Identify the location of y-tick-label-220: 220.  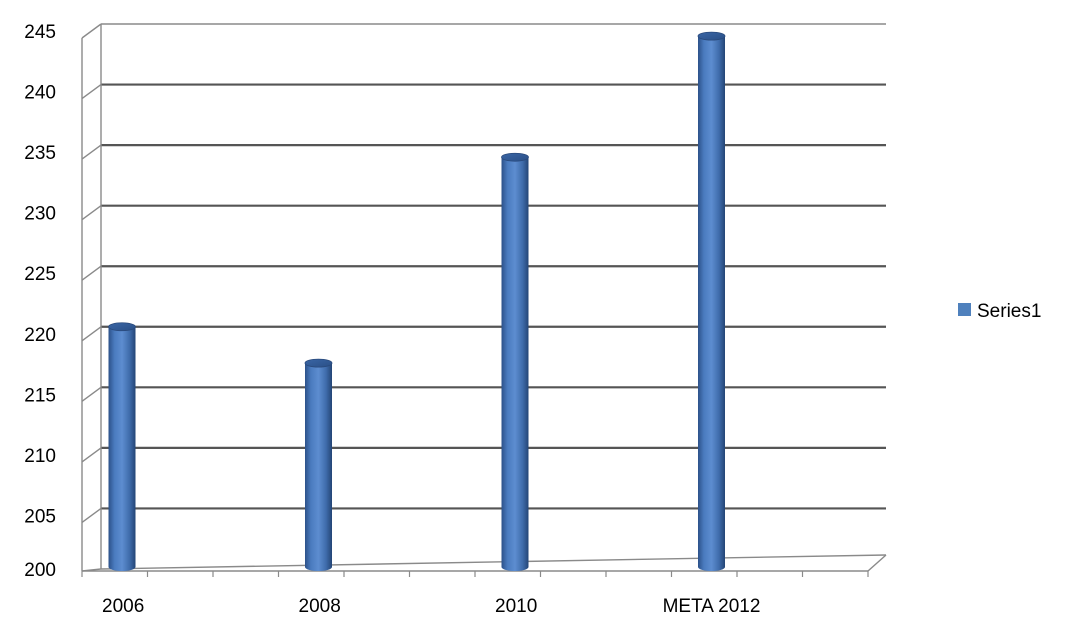
(40, 335).